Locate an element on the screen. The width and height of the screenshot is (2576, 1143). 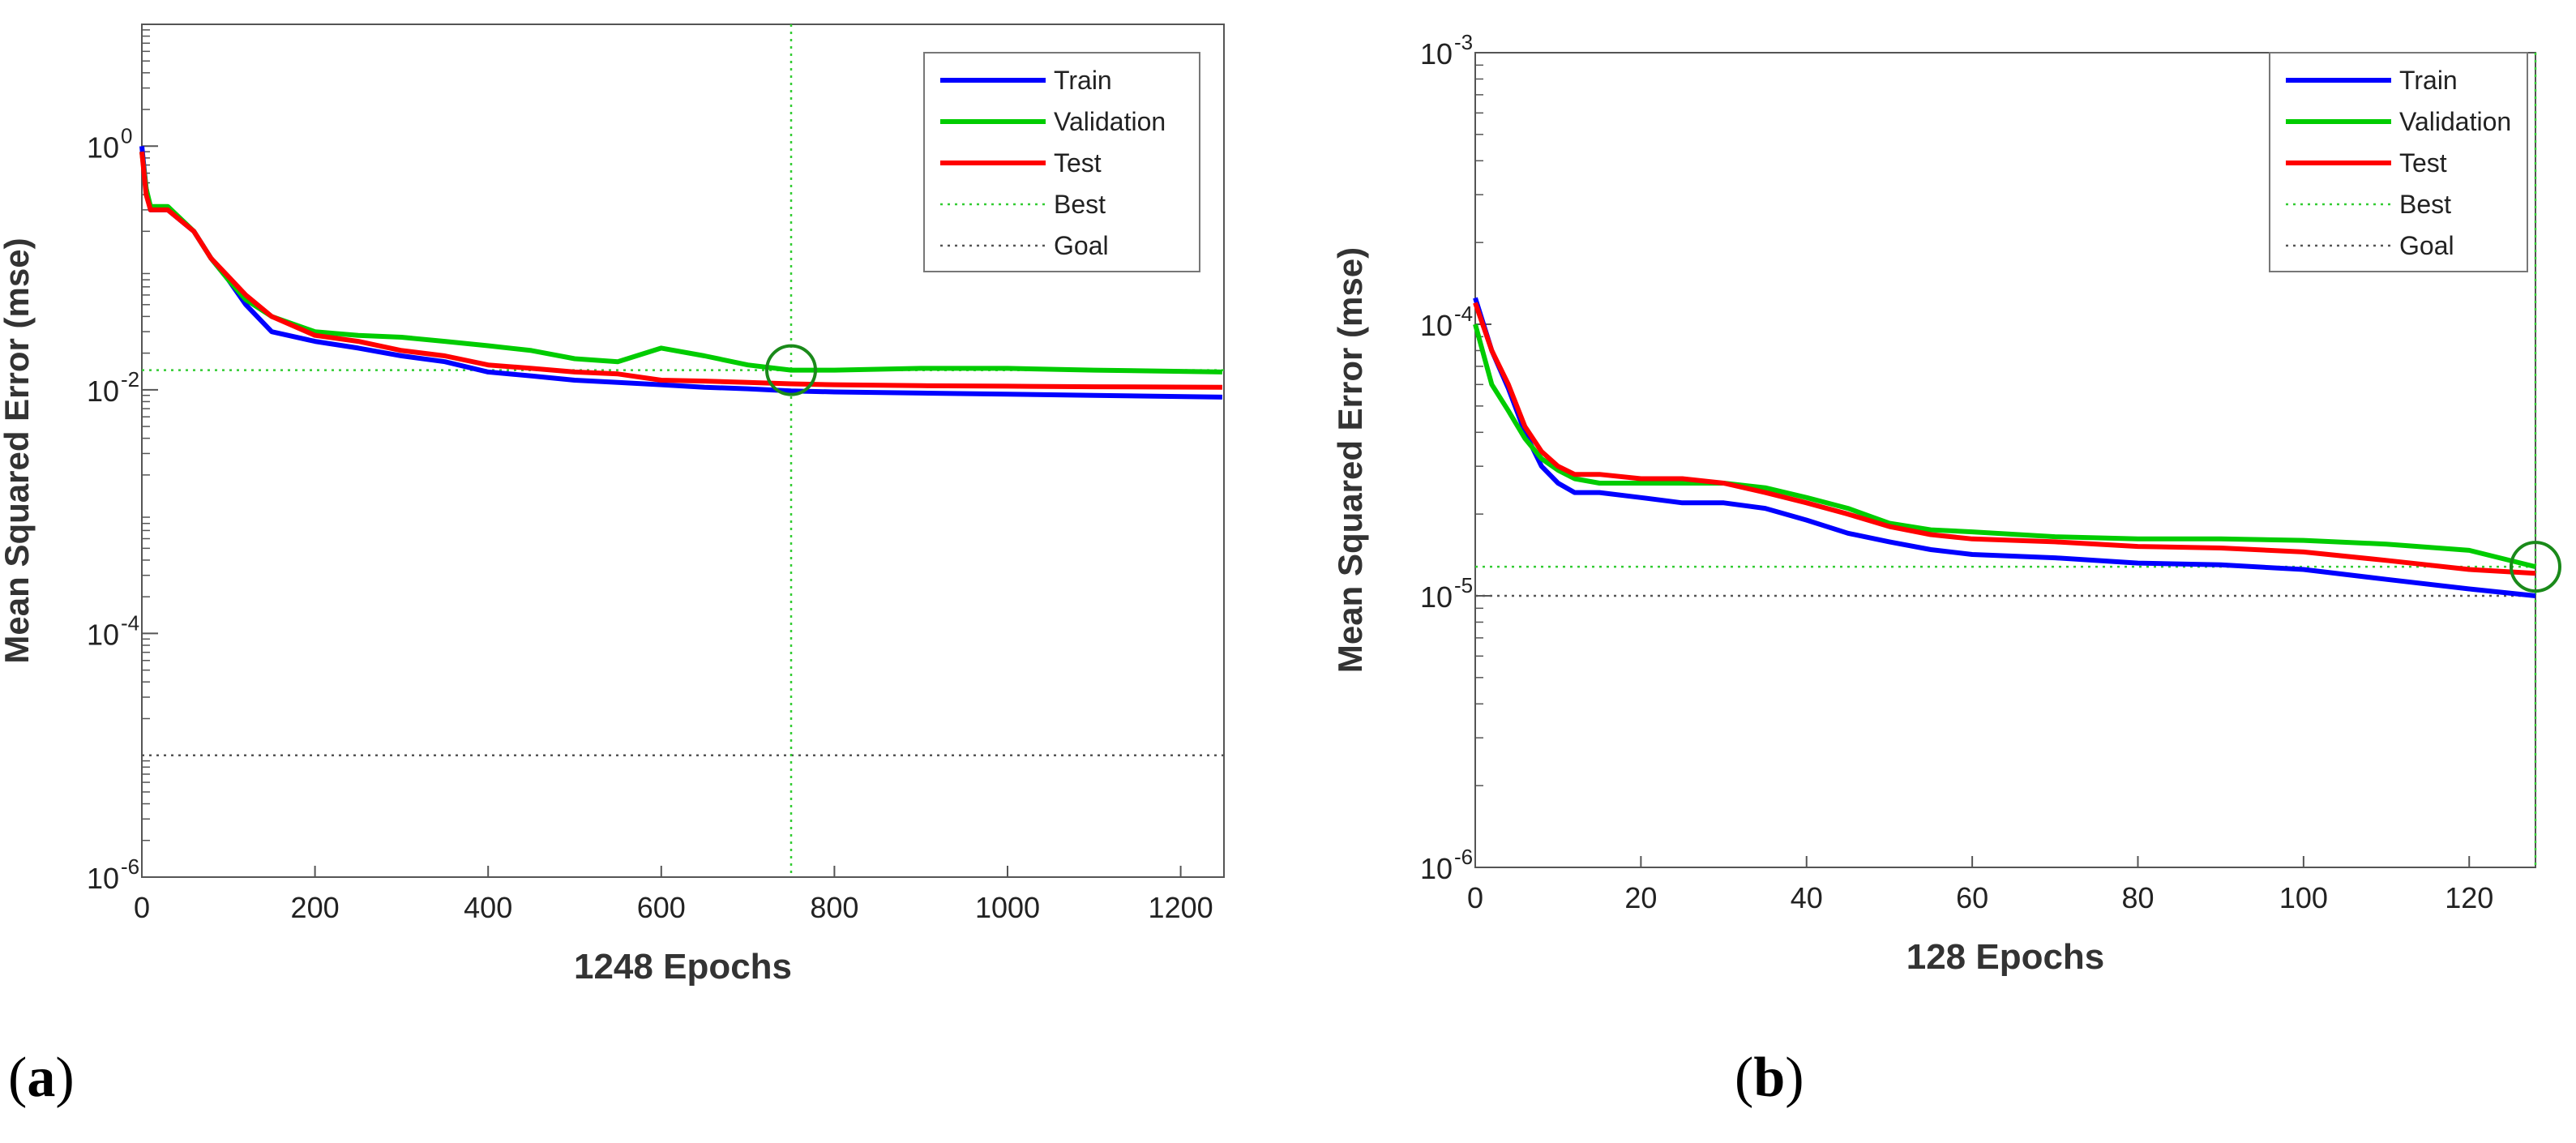
x-axis-label: 1248 Epochs is located at coordinates (683, 967).